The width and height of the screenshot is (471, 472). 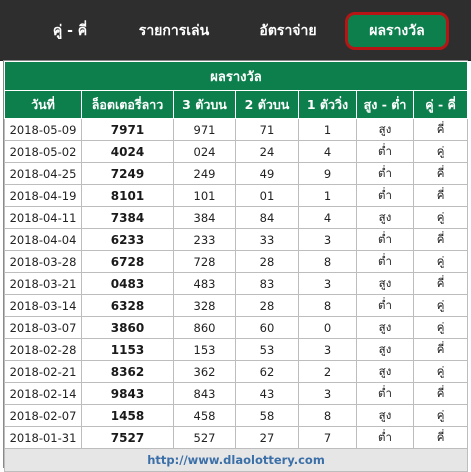 I want to click on table-row: 2018-03-28 6728 728 28 8 ต่ำ คู่, so click(x=236, y=261).